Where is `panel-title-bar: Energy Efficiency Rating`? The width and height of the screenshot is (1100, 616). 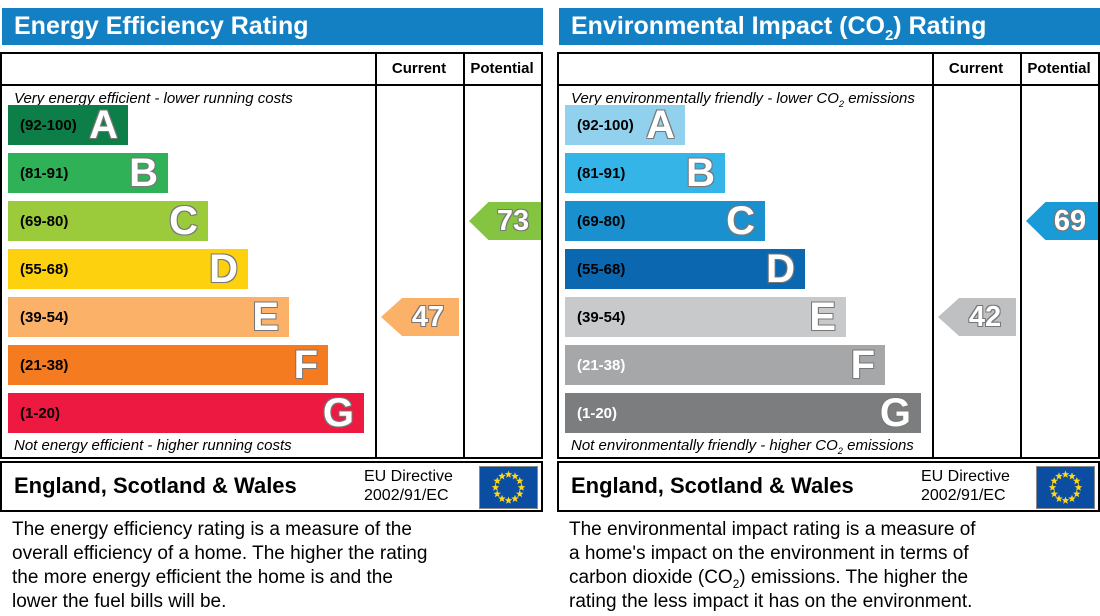 panel-title-bar: Energy Efficiency Rating is located at coordinates (272, 26).